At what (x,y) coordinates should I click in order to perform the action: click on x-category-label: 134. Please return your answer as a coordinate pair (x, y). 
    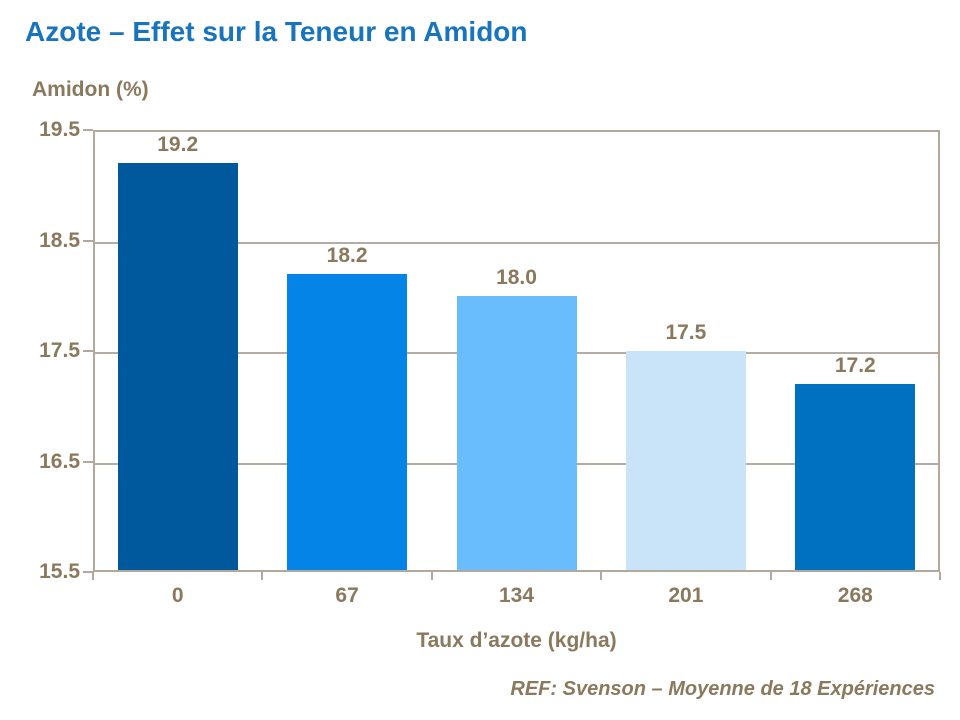
    Looking at the image, I should click on (516, 595).